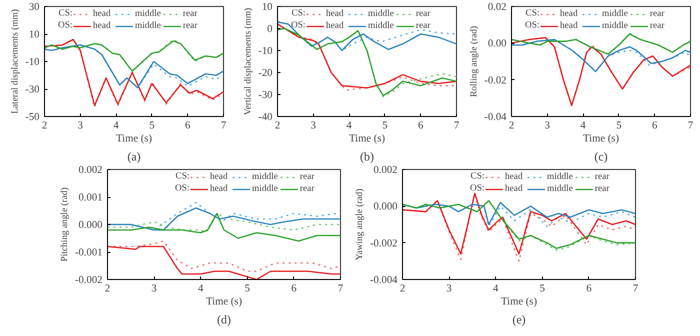 The height and width of the screenshot is (336, 700). I want to click on y-tick-label: 30, so click(34, 7).